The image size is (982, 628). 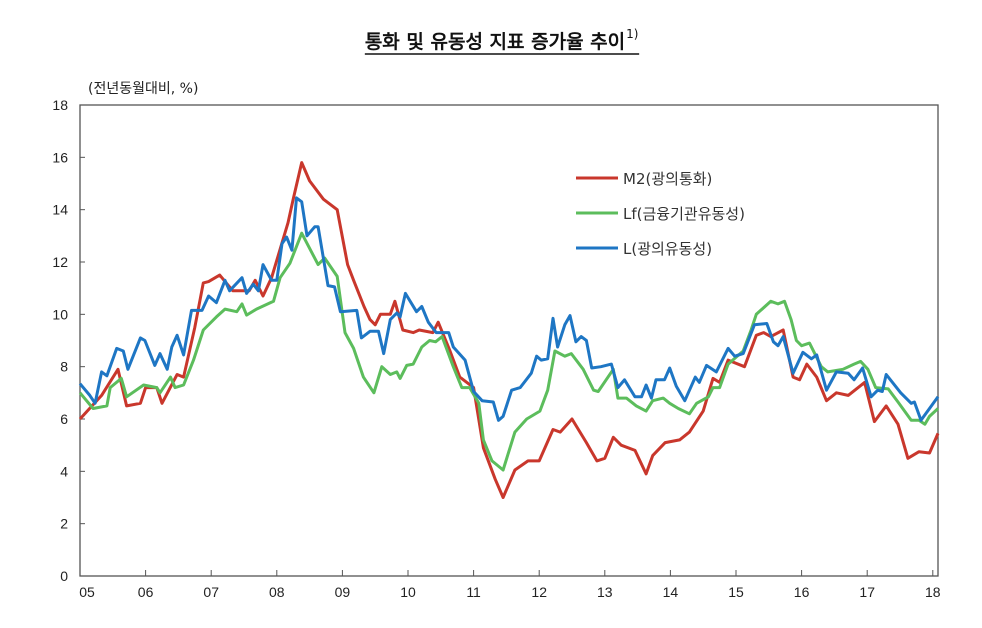 I want to click on legend-item: L(광의유동성), so click(x=644, y=249).